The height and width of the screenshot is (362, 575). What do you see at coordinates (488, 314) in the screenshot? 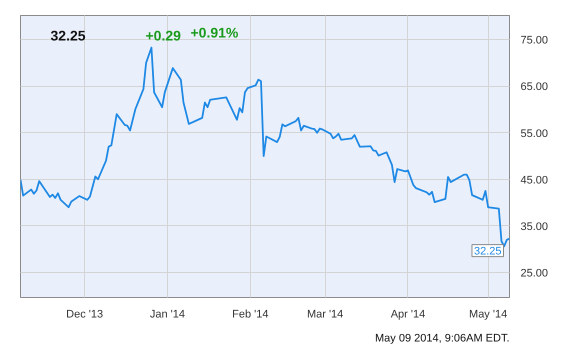
I see `x-tick-label: May '14` at bounding box center [488, 314].